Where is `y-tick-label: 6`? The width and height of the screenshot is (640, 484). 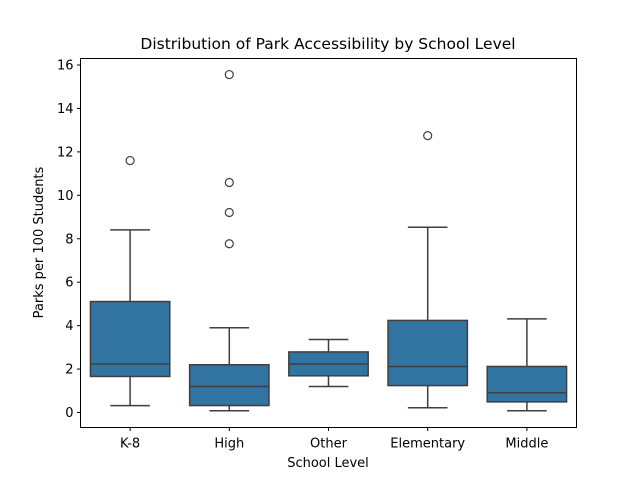 y-tick-label: 6 is located at coordinates (69, 283).